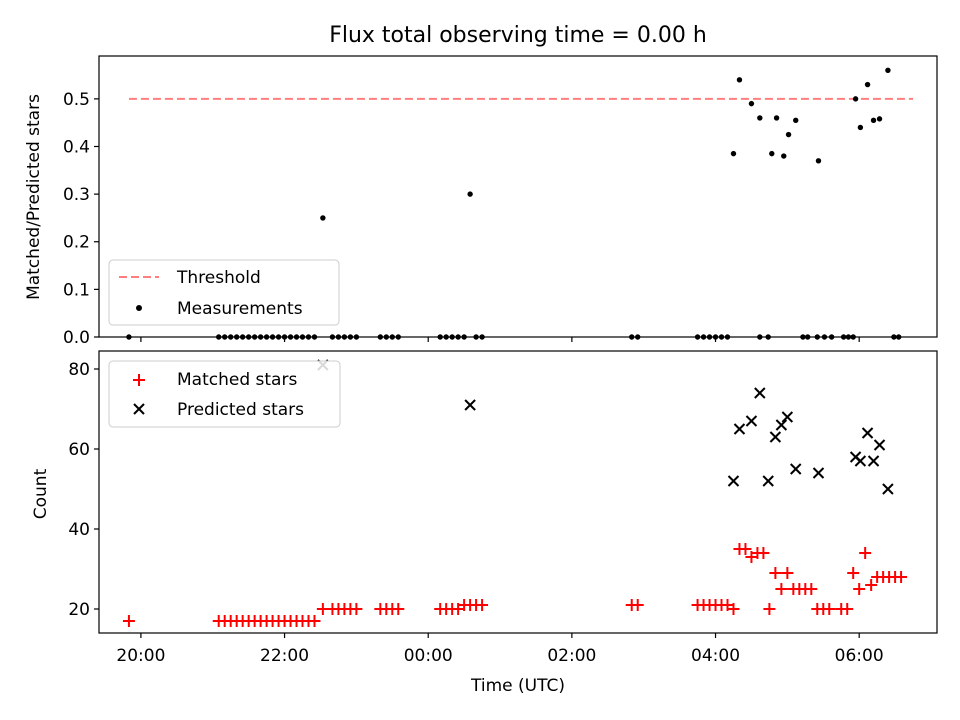  What do you see at coordinates (715, 656) in the screenshot?
I see `x-tick-label: 04:00` at bounding box center [715, 656].